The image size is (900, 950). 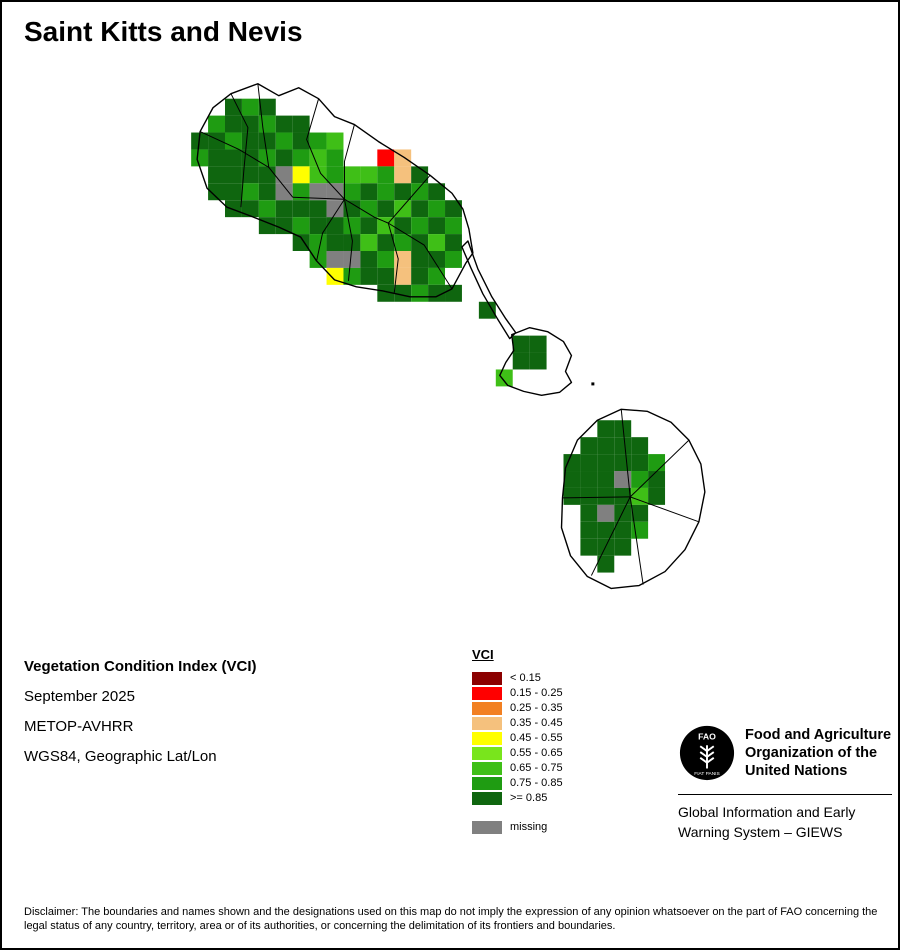 I want to click on map-date: September 2025, so click(x=79, y=696).